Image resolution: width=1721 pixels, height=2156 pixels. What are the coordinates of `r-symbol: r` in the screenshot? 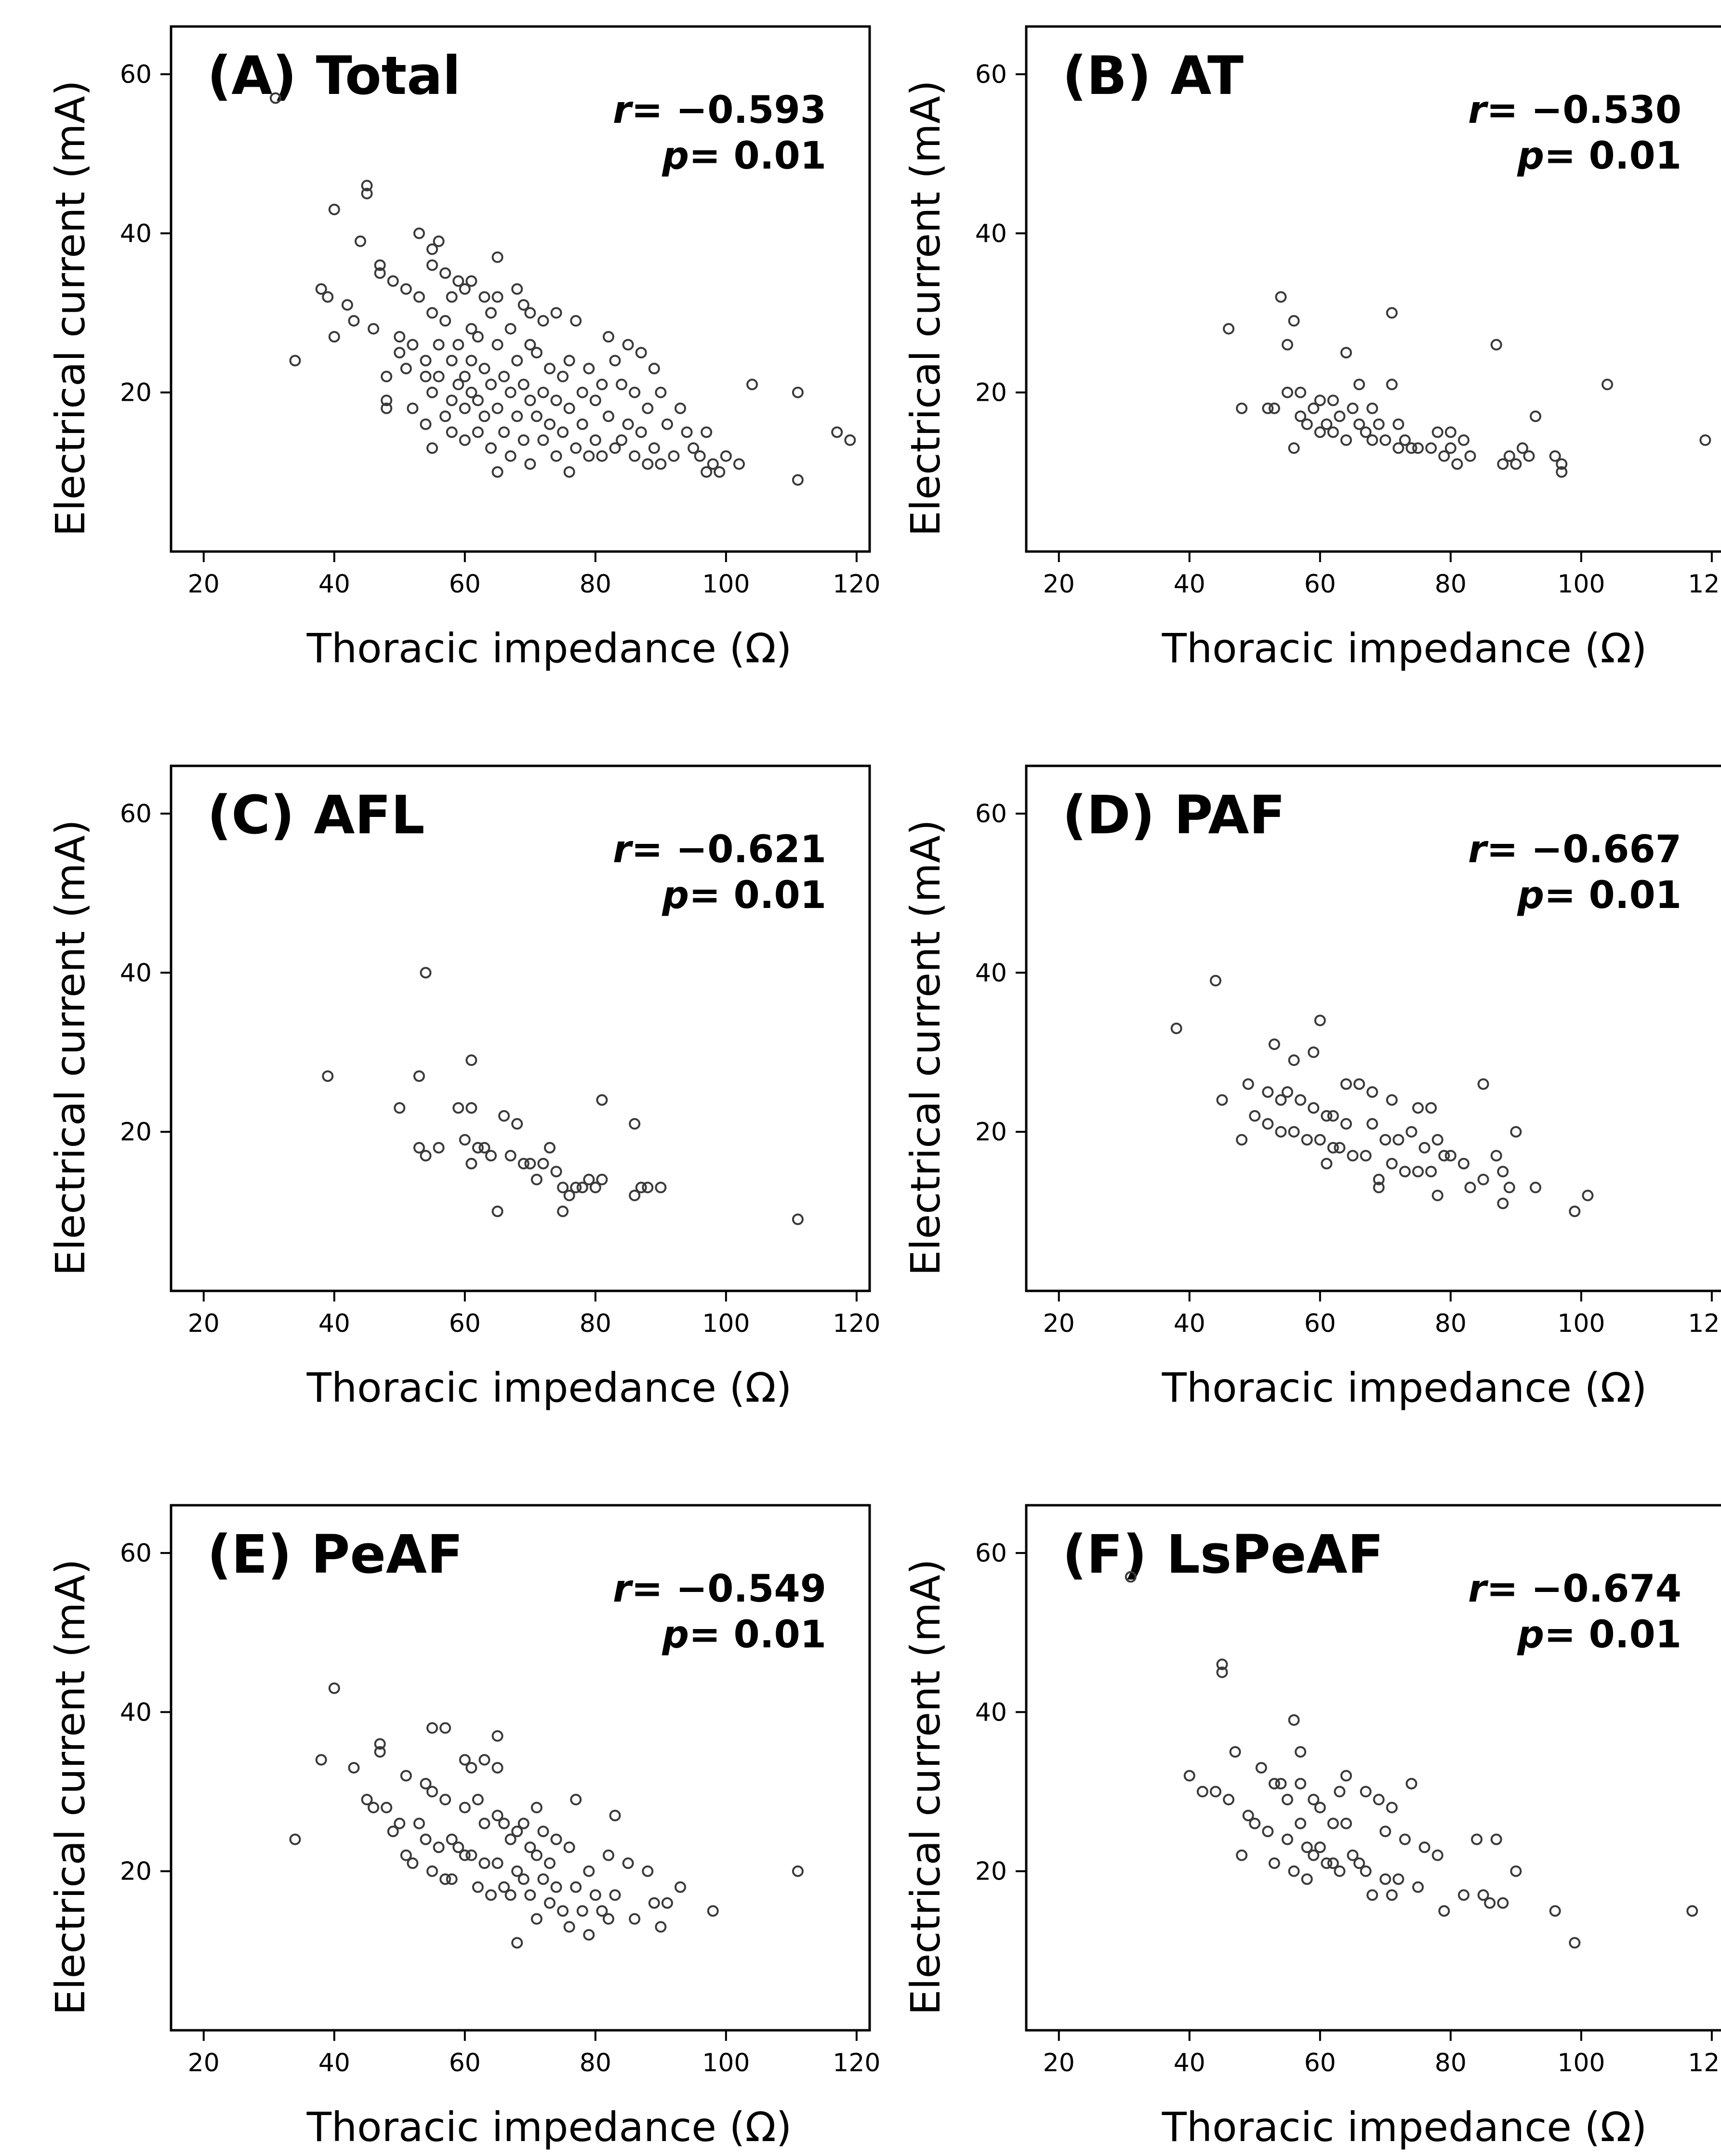 It's located at (623, 110).